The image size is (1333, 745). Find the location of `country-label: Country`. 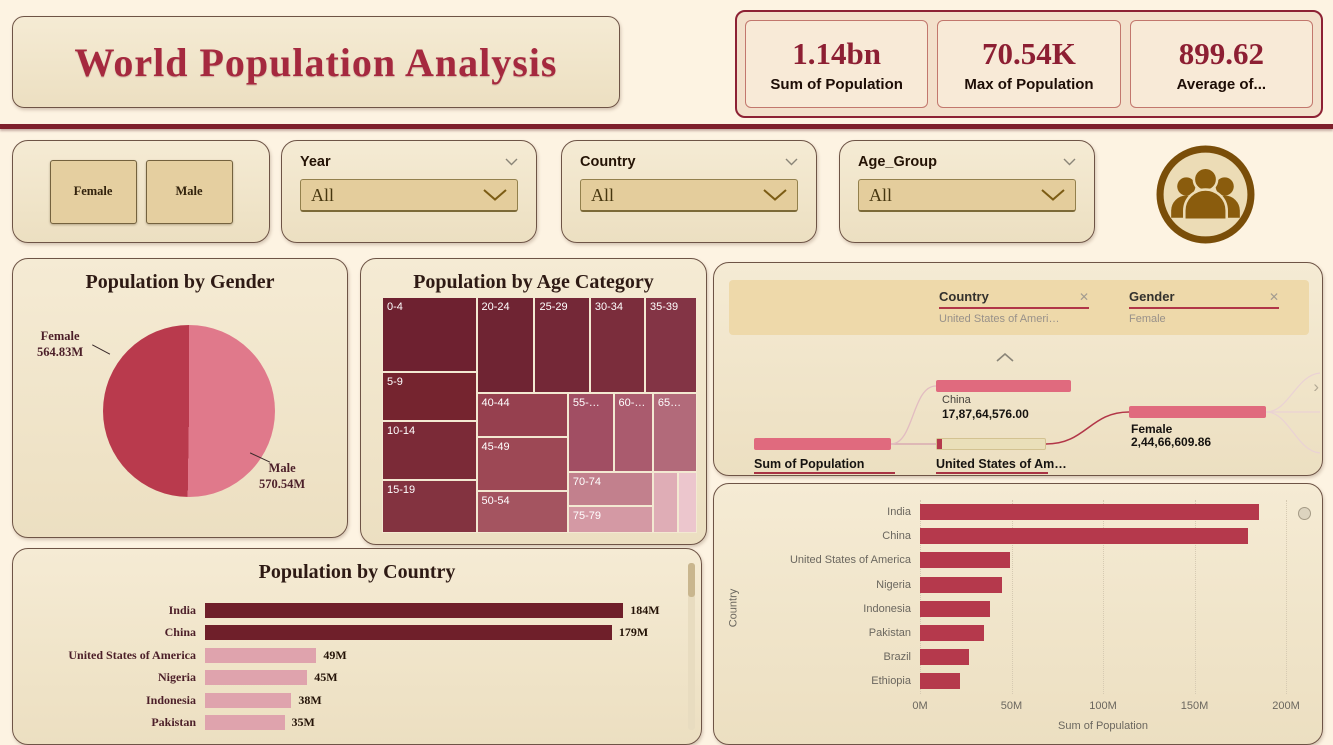

country-label: Country is located at coordinates (608, 162).